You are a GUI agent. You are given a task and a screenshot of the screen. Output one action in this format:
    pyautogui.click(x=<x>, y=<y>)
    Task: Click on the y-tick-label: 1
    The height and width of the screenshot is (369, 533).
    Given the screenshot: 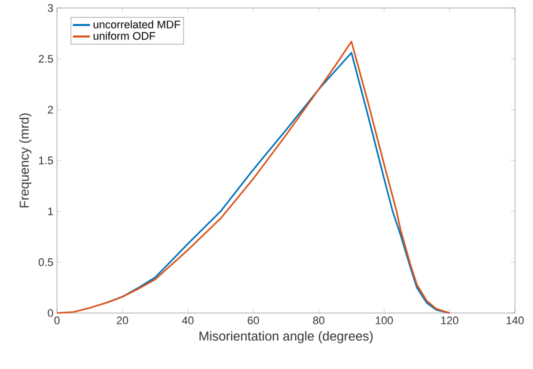 What is the action you would take?
    pyautogui.click(x=50, y=212)
    